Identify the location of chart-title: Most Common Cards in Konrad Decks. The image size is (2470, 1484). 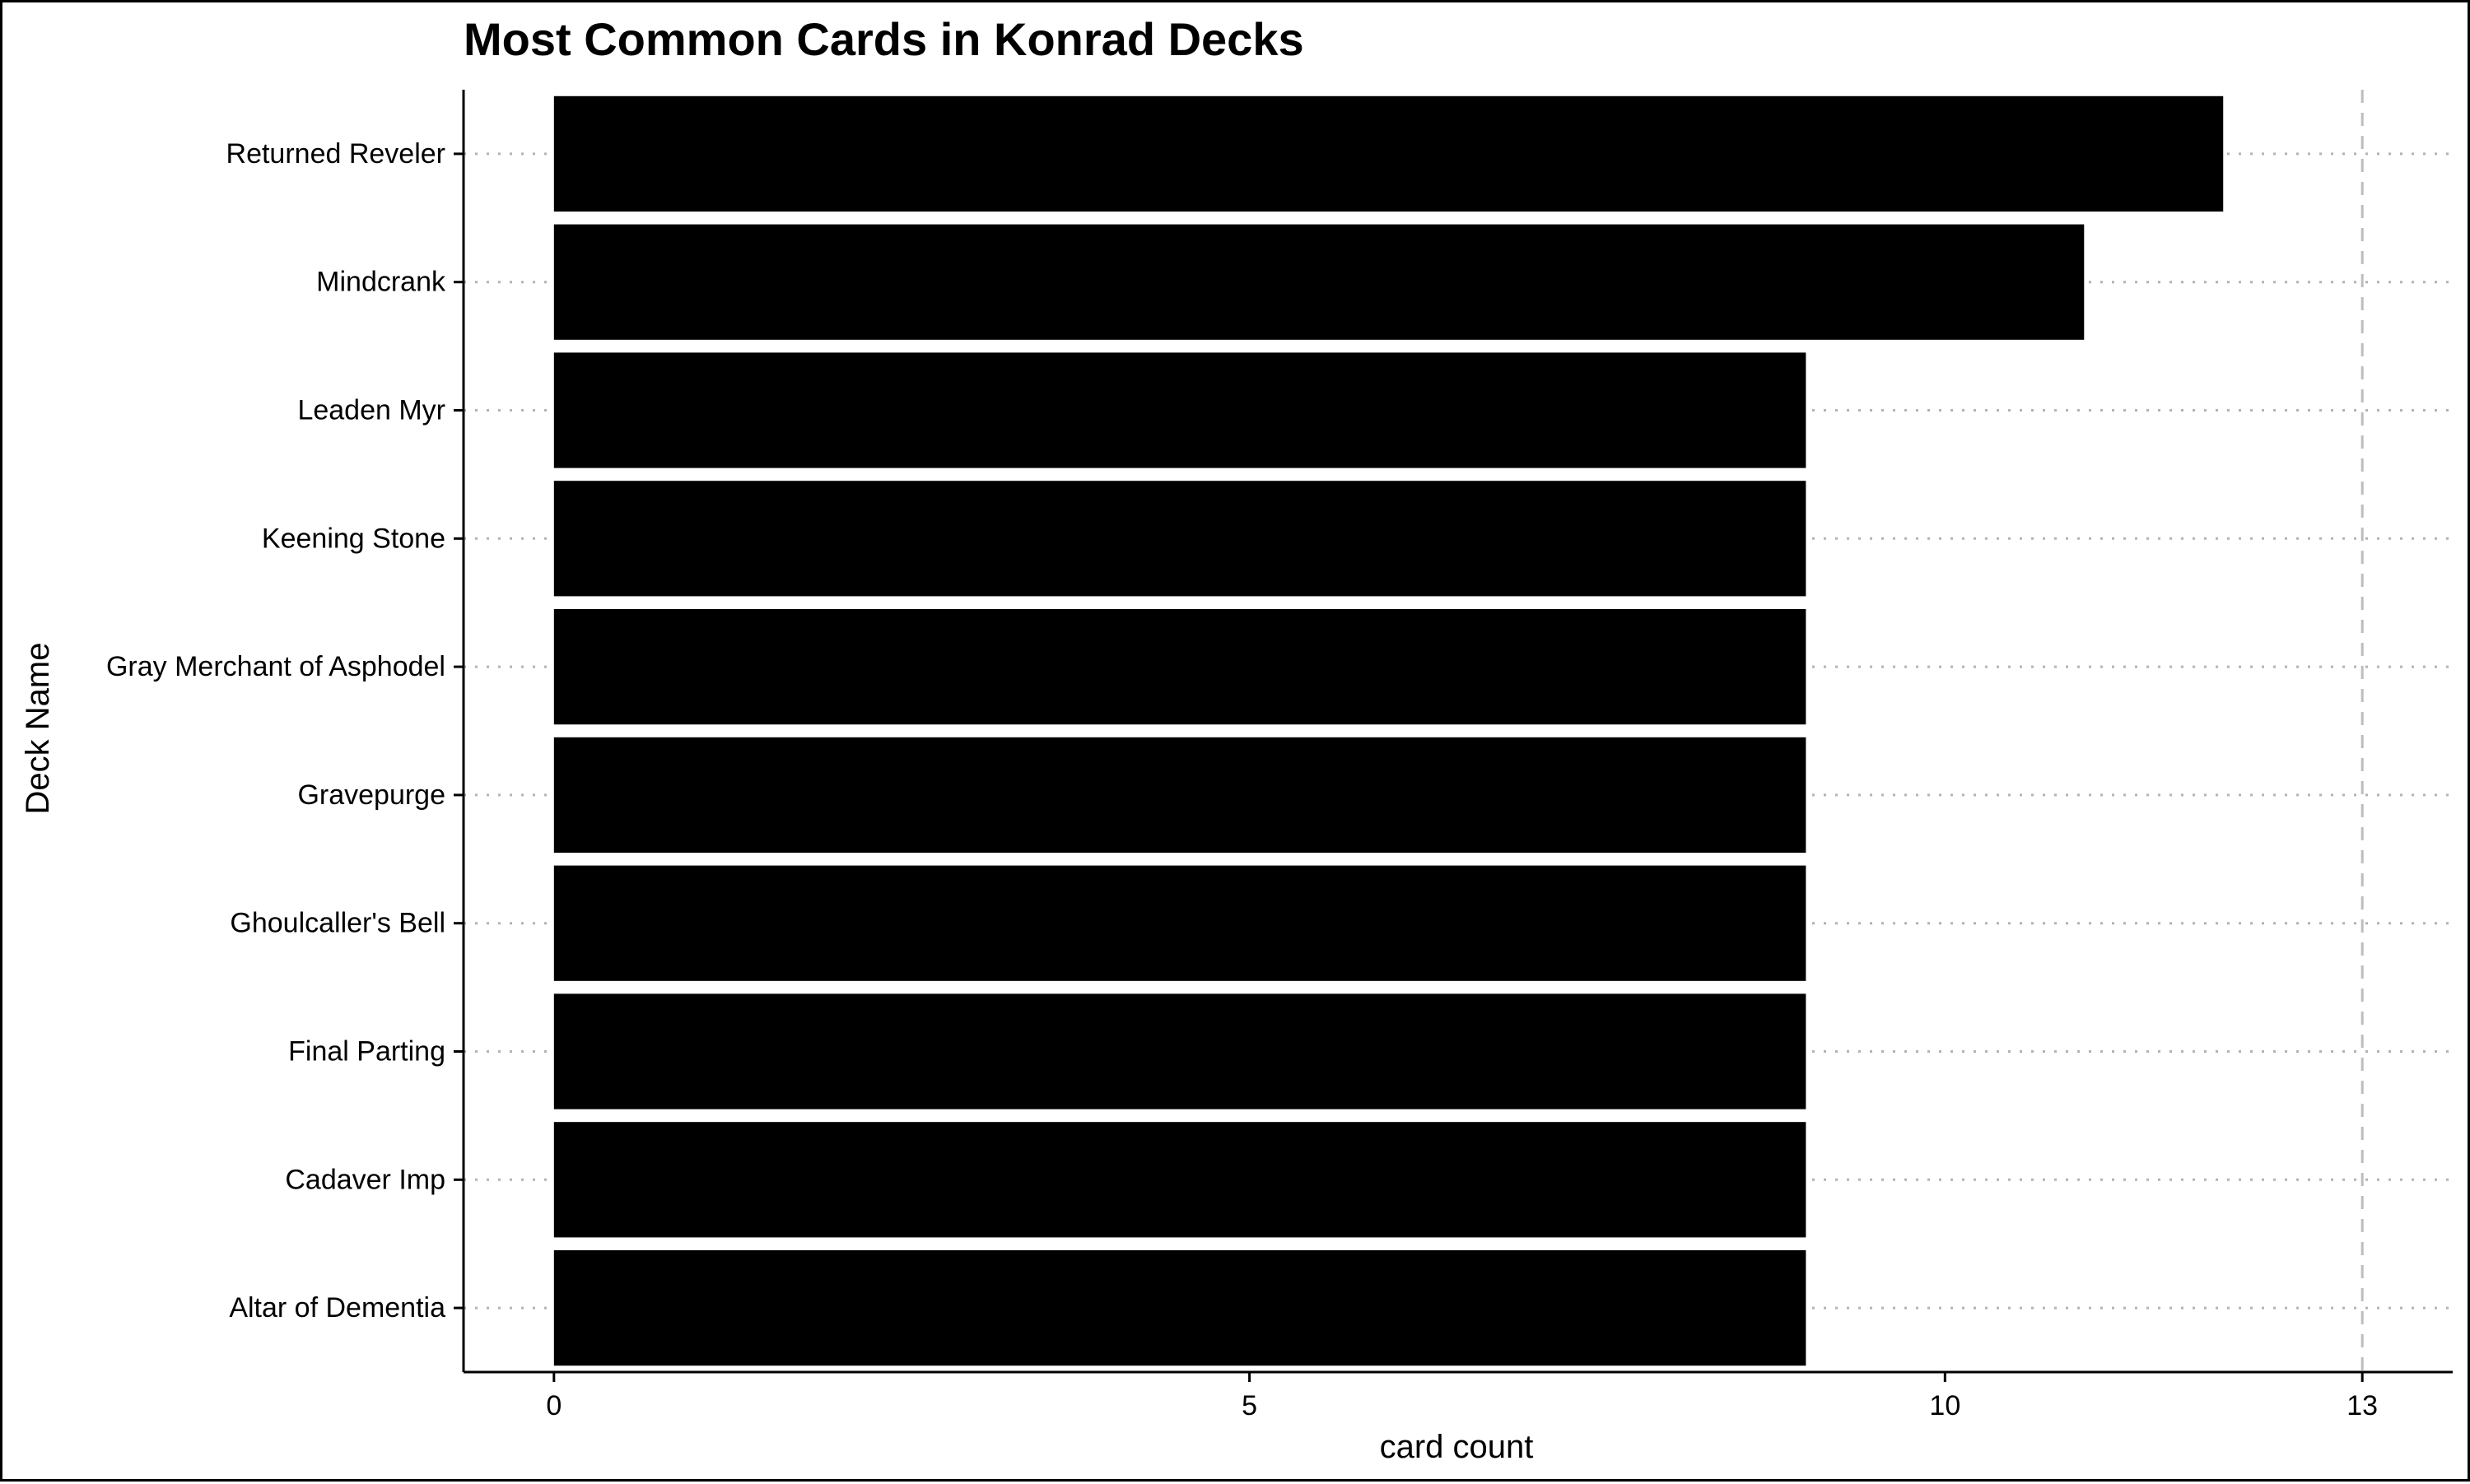
(884, 39).